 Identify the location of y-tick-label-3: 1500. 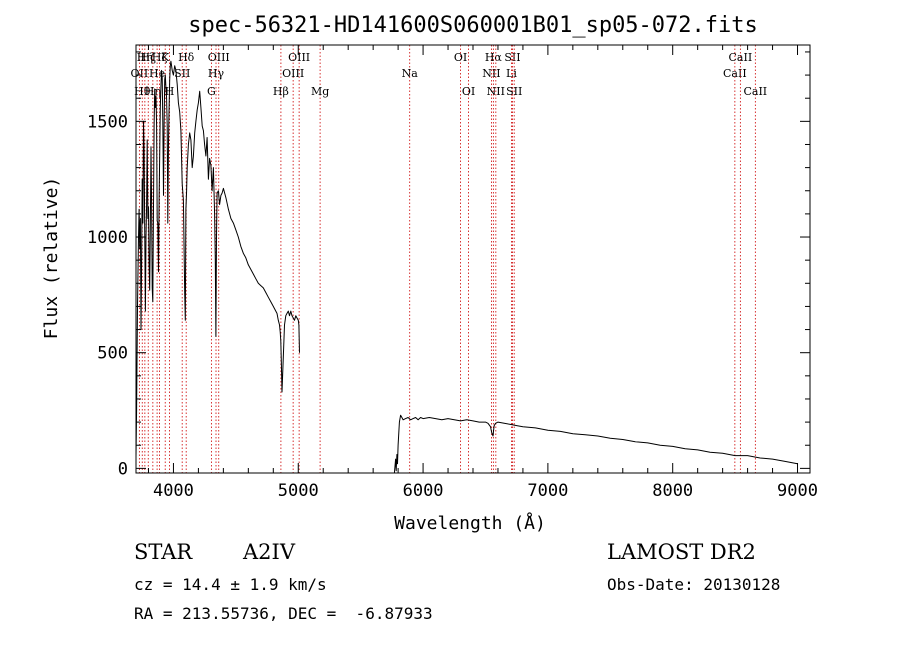
(107, 122).